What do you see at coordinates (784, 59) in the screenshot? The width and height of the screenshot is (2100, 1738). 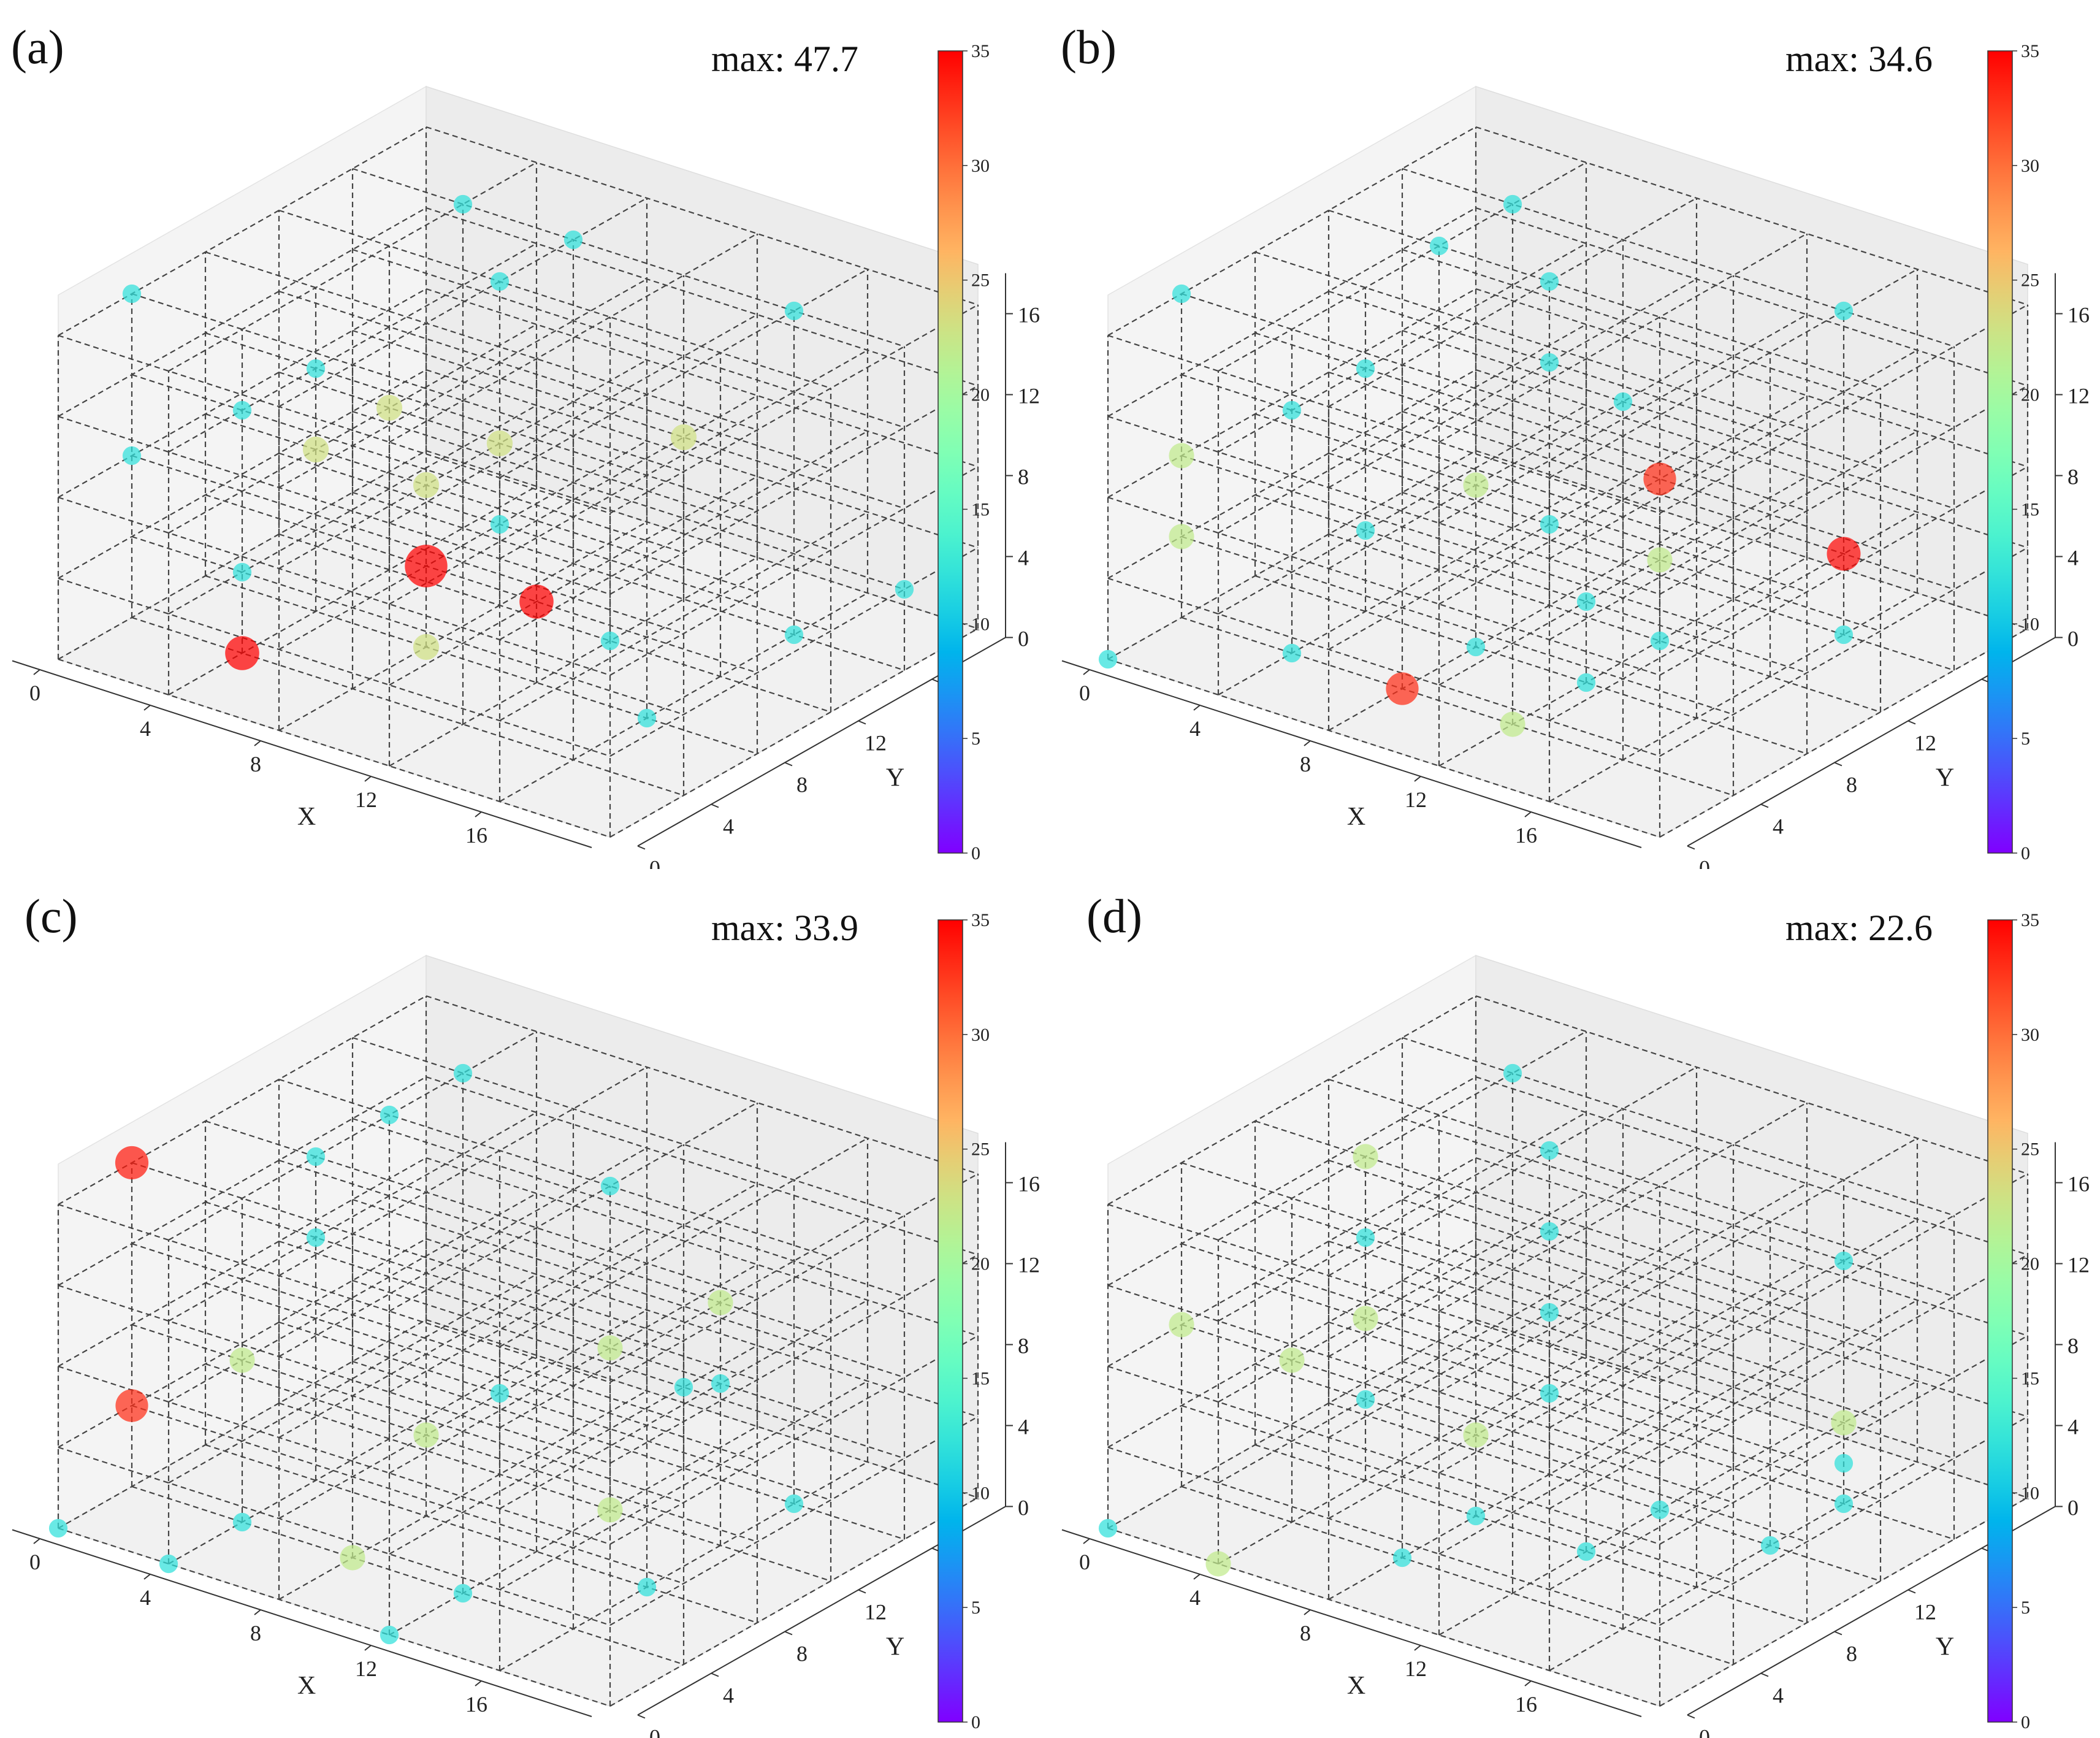 I see `max-text-a: max: 47.7` at bounding box center [784, 59].